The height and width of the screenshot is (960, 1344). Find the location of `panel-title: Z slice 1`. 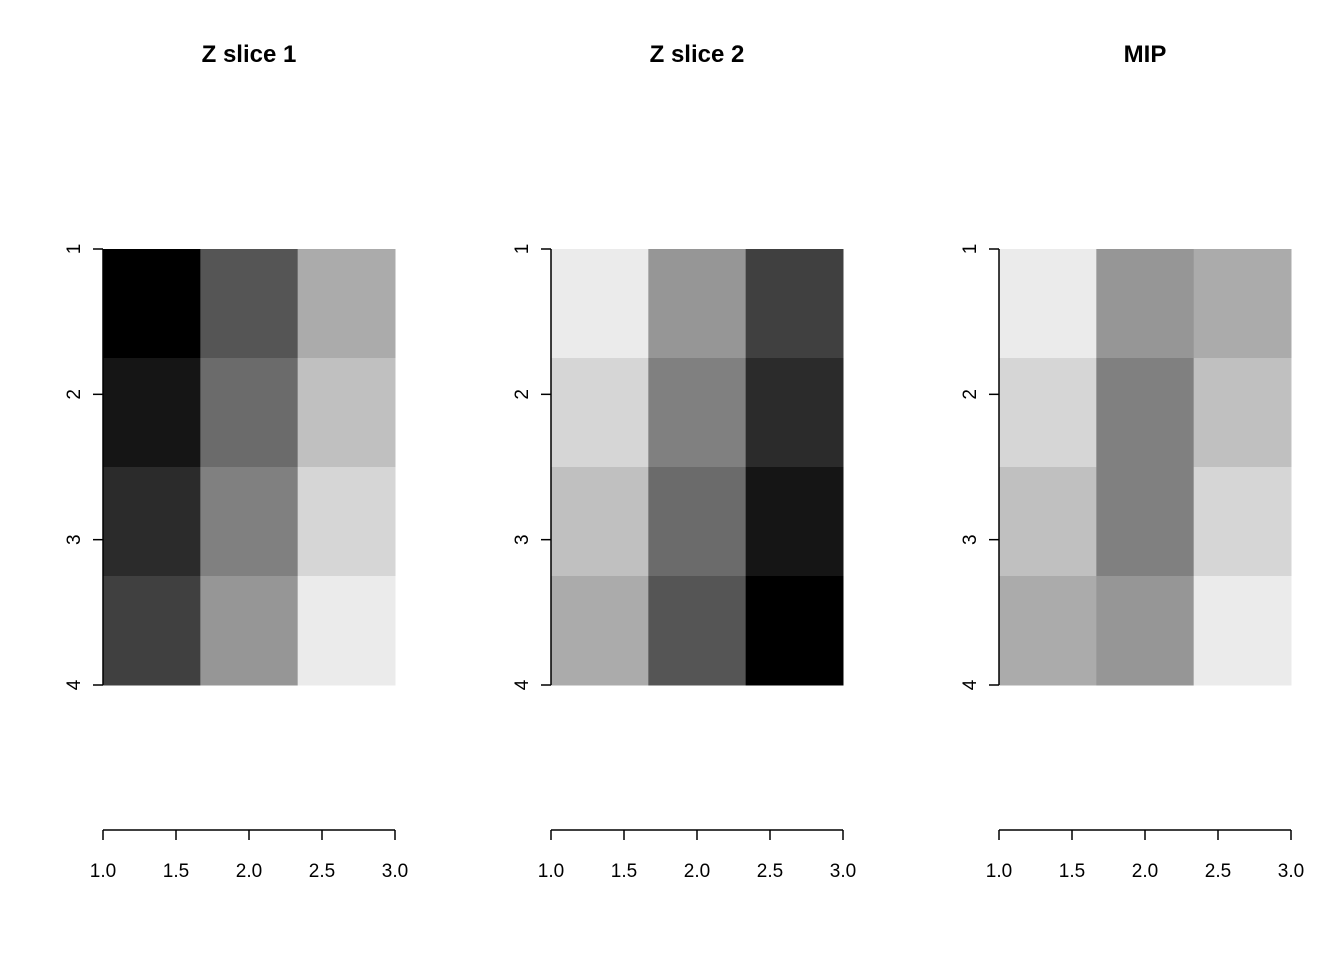

panel-title: Z slice 1 is located at coordinates (249, 54).